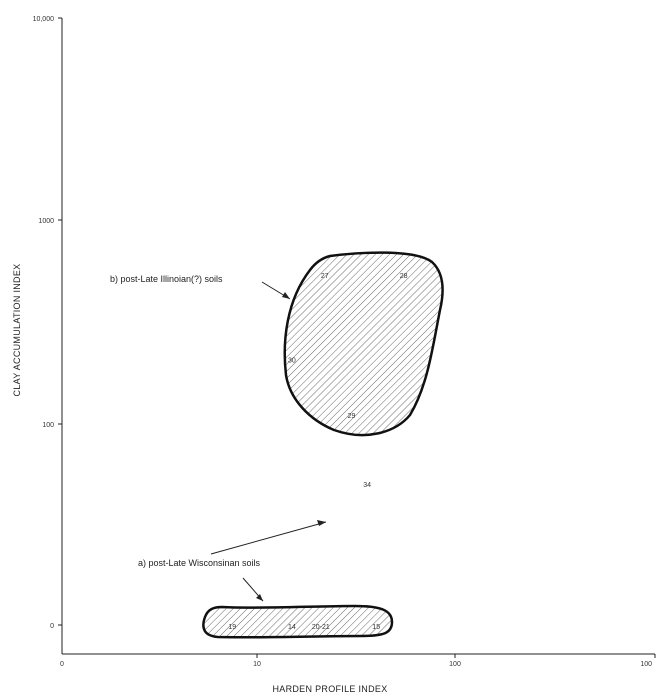  I want to click on point-label-20-21: 20-21, so click(321, 627).